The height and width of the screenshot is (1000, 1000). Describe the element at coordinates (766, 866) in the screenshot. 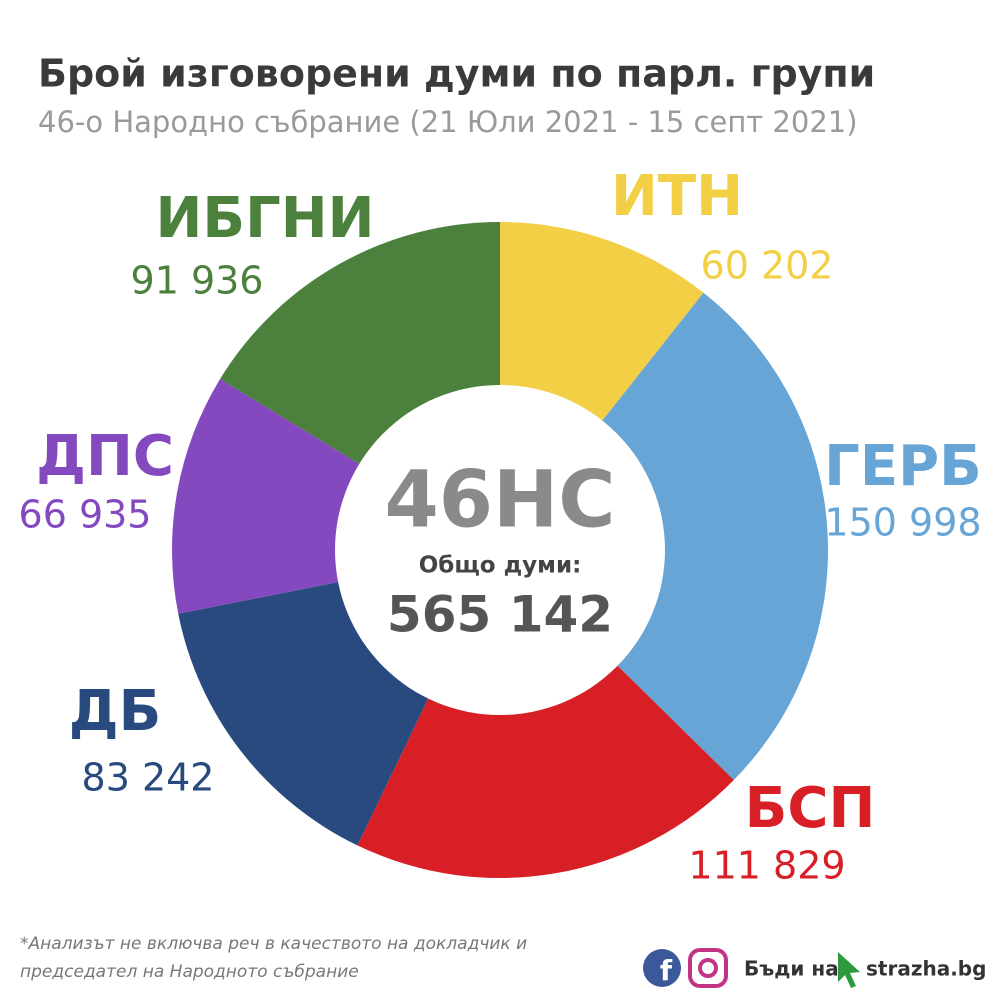

I see `slice-value: 111 829` at that location.